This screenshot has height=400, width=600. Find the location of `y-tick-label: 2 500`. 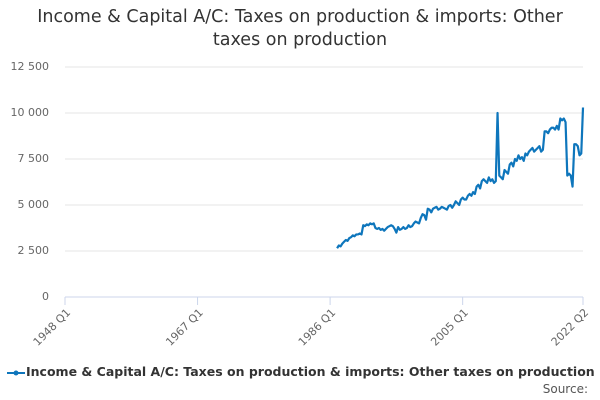

y-tick-label: 2 500 is located at coordinates (34, 250).